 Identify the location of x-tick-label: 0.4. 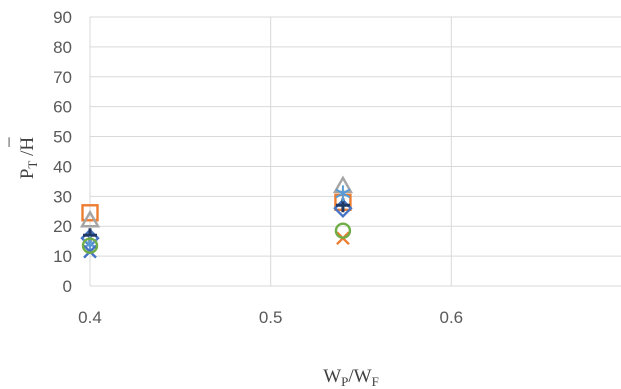
(90, 317).